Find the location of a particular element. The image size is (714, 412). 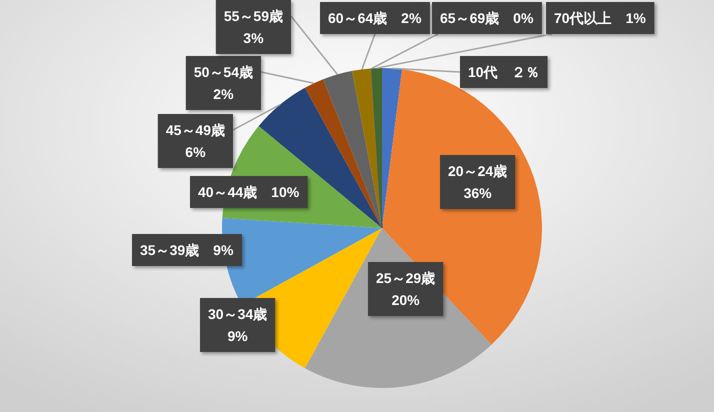

slice-label: 60～64歳 is located at coordinates (358, 18).